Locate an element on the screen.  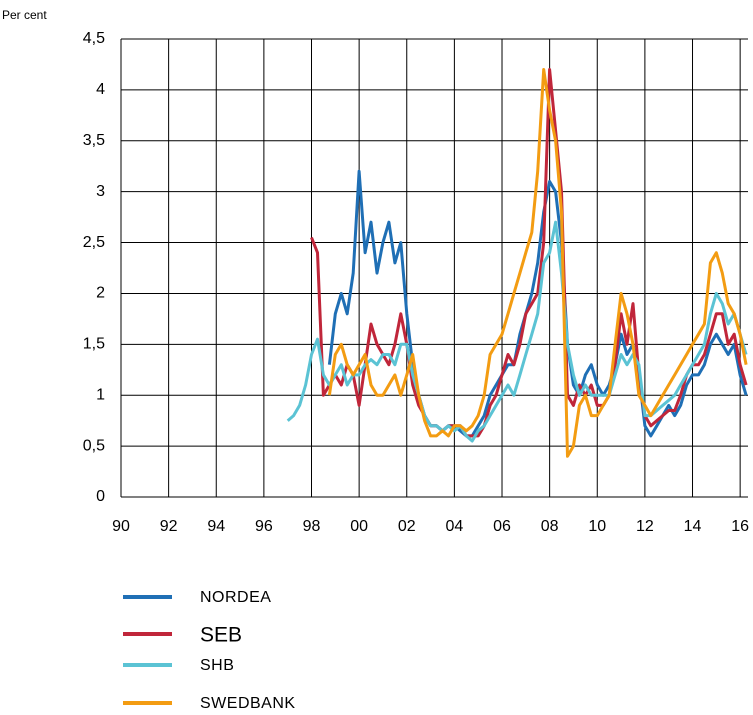
y-tick-label: 0,5 is located at coordinates (94, 445).